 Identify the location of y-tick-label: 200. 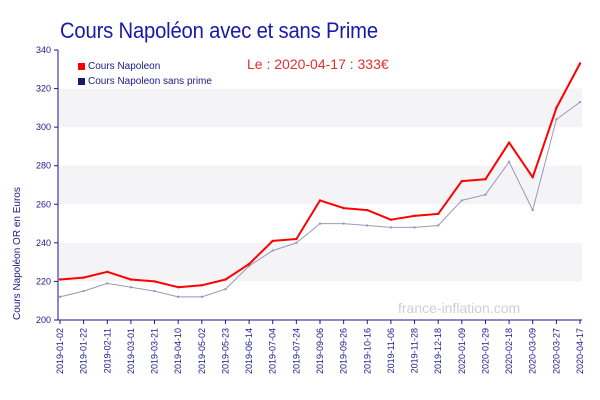
(43, 320).